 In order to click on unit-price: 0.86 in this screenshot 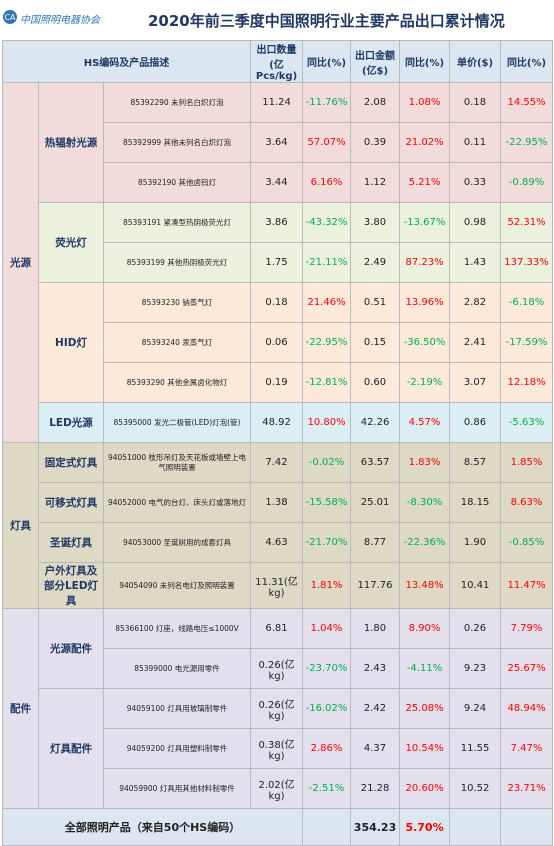, I will do `click(475, 422)`.